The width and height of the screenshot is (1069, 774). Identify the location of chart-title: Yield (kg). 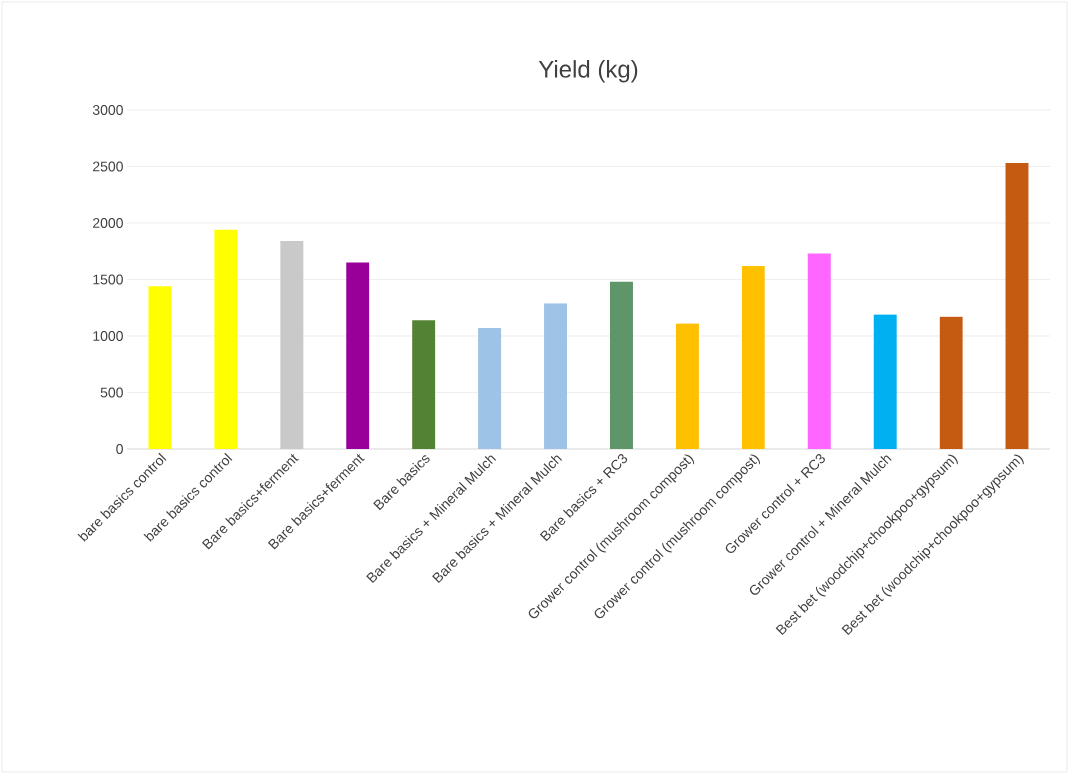
(588, 71).